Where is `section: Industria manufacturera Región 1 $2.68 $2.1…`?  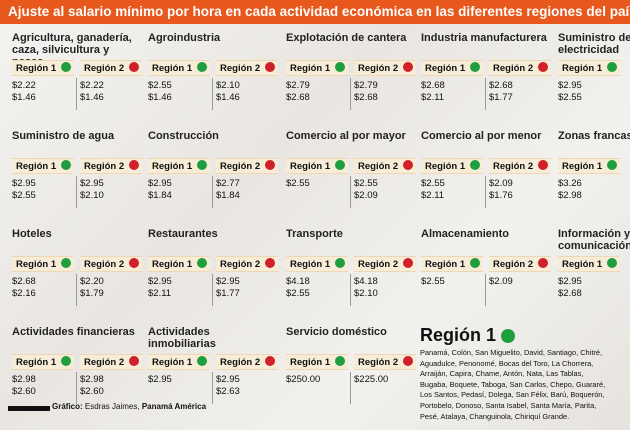
section: Industria manufacturera Región 1 $2.68 $2.1… is located at coordinates (485, 76).